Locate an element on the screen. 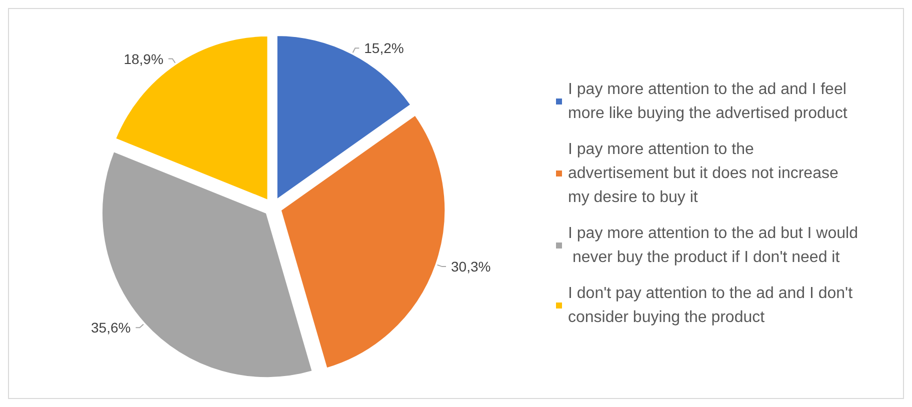  data-label: 18,9% is located at coordinates (144, 58).